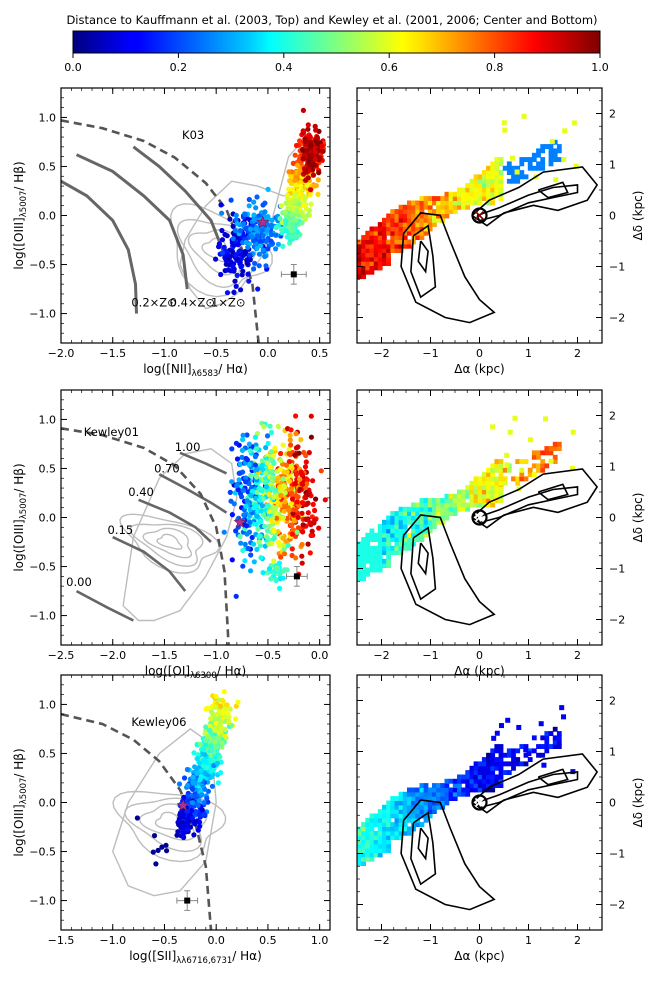 The width and height of the screenshot is (664, 997). What do you see at coordinates (195, 370) in the screenshot?
I see `x-axis-label: log([NII]λ6583/ Hα)` at bounding box center [195, 370].